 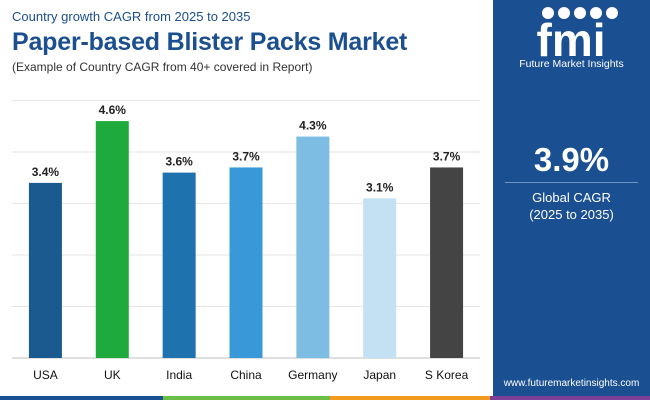 I want to click on footer-color-strip, so click(x=325, y=398).